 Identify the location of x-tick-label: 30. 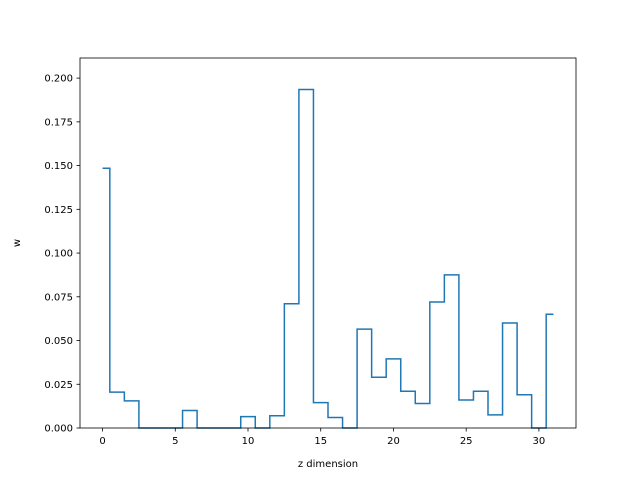
(539, 441).